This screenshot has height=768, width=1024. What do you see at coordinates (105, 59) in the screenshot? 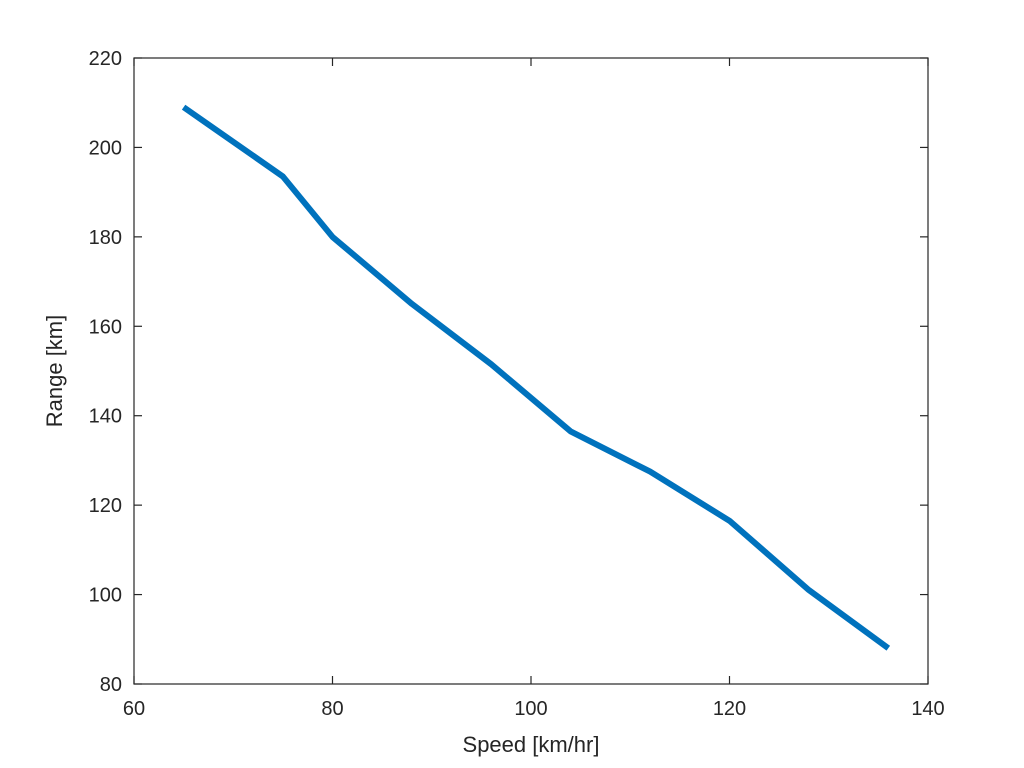
I see `y-tick-label: 220` at bounding box center [105, 59].